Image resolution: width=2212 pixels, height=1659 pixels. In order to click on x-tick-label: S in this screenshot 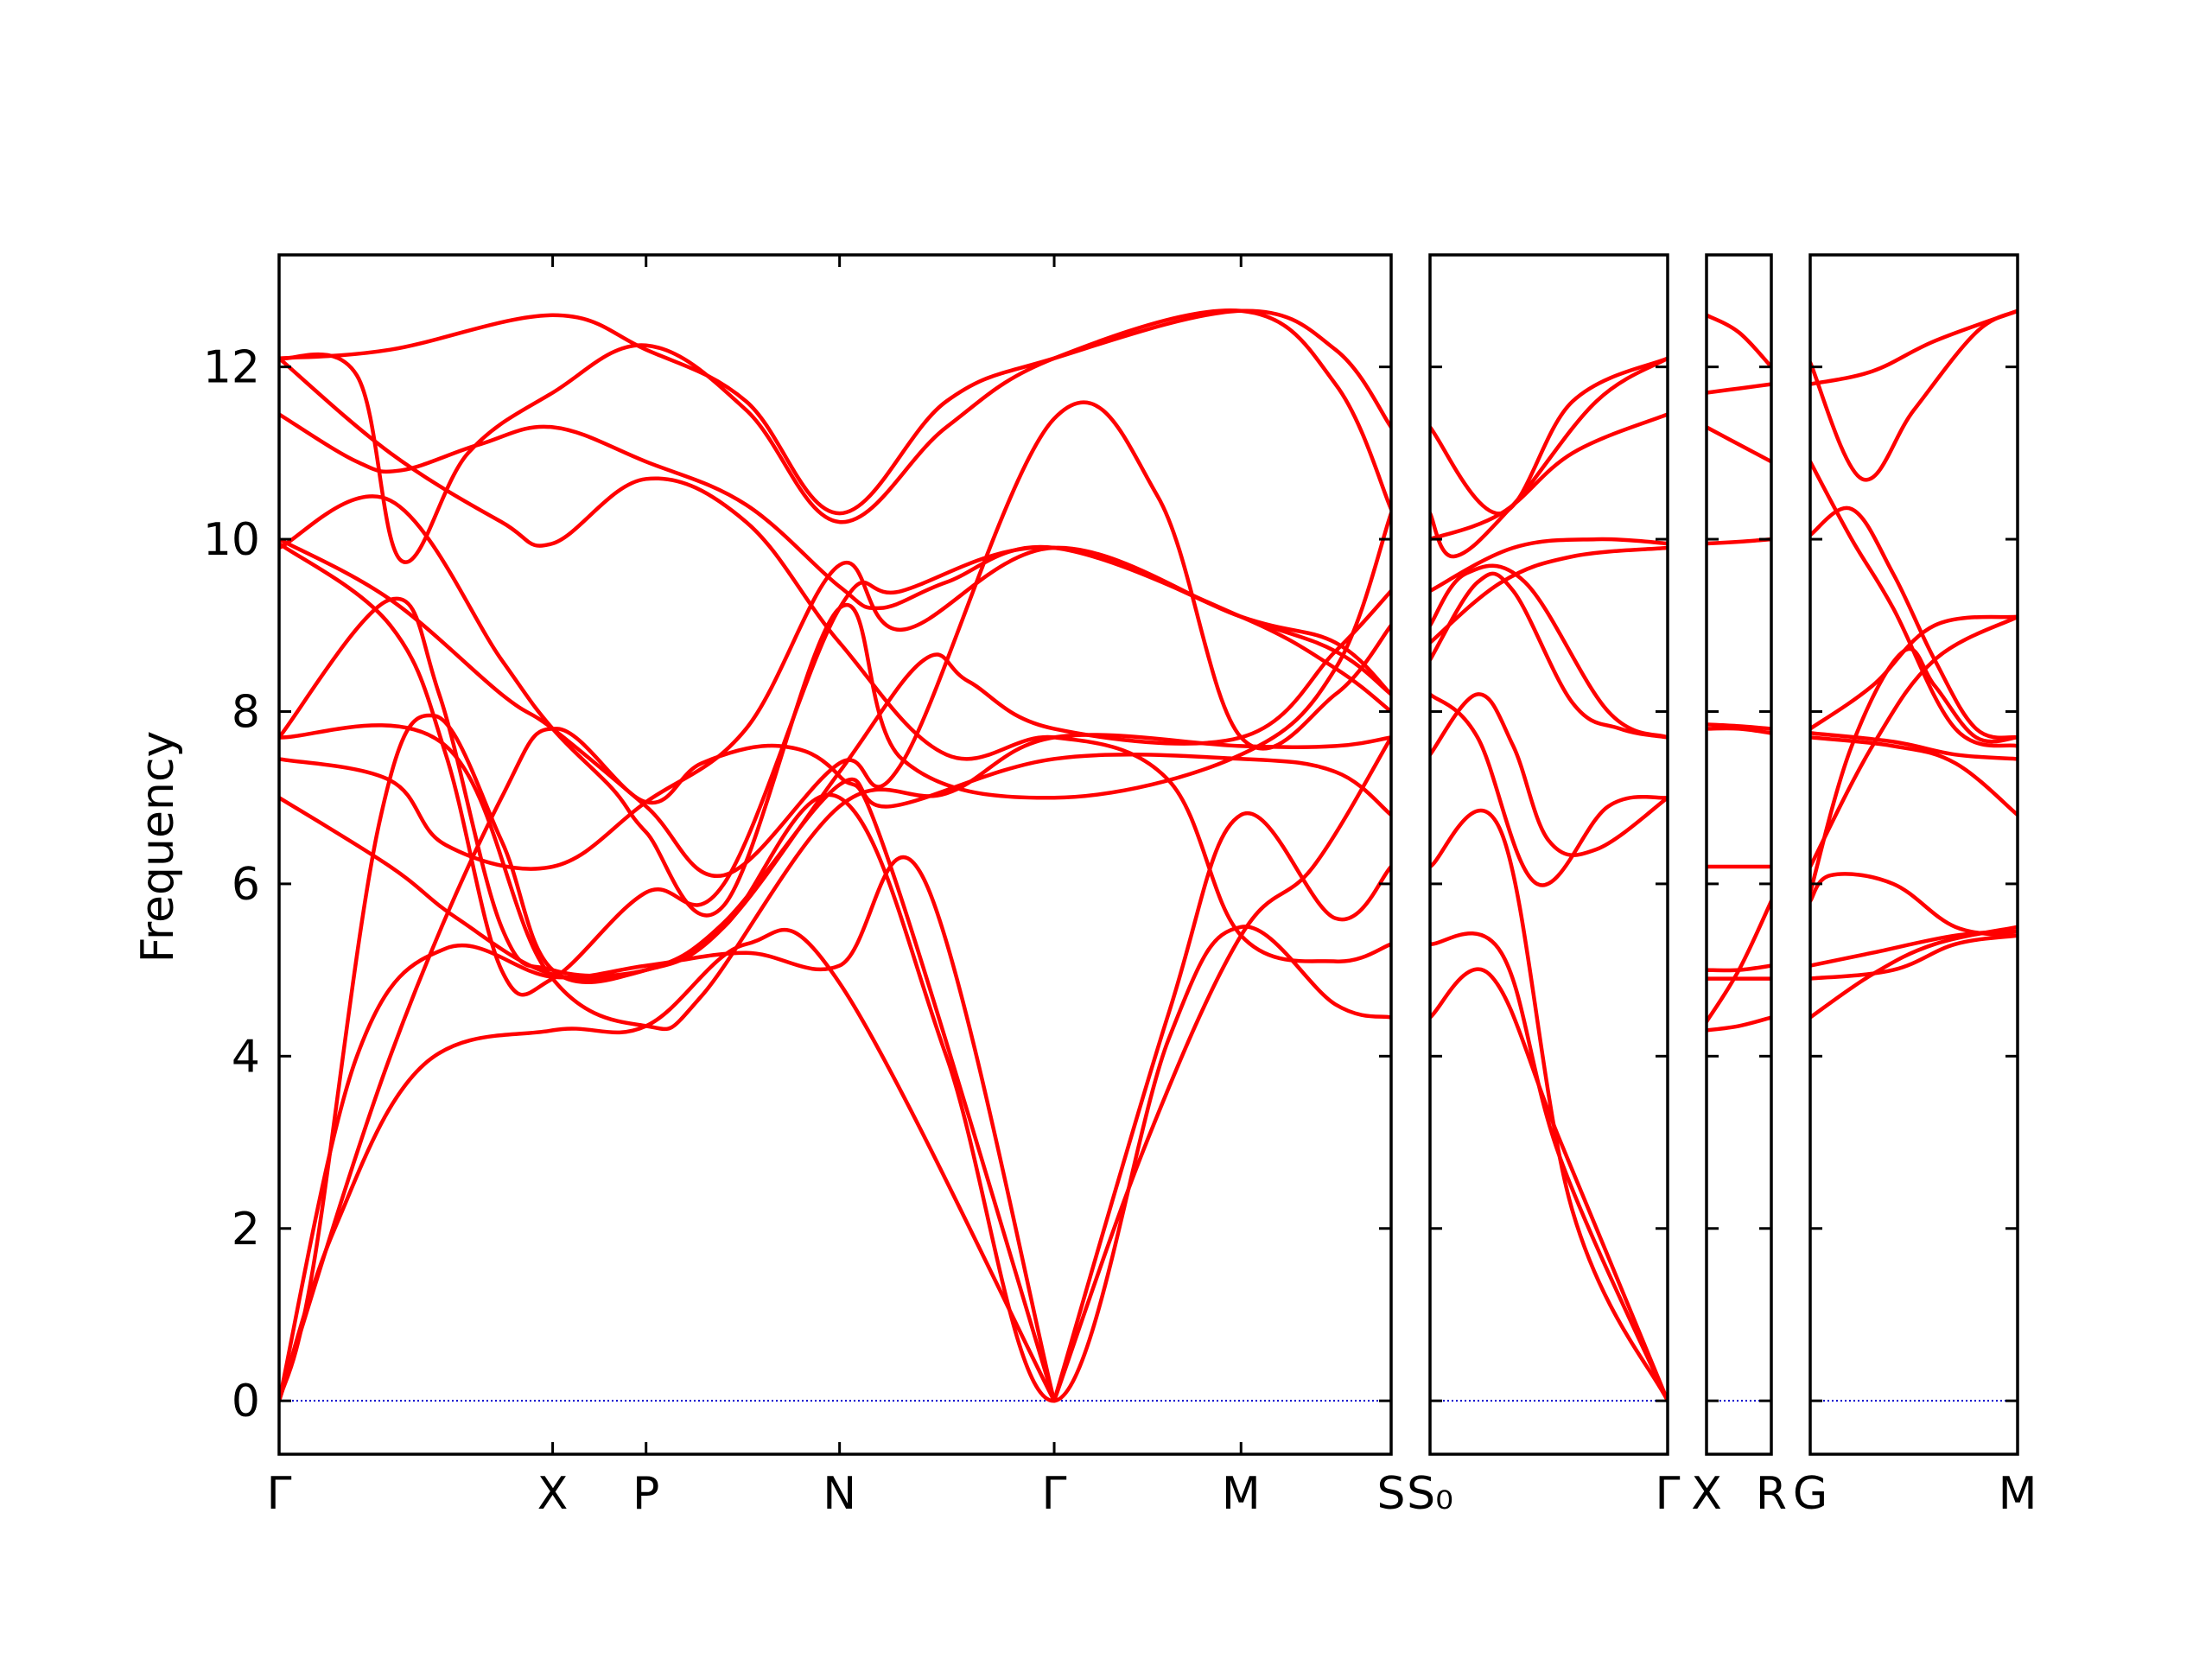, I will do `click(1390, 1494)`.